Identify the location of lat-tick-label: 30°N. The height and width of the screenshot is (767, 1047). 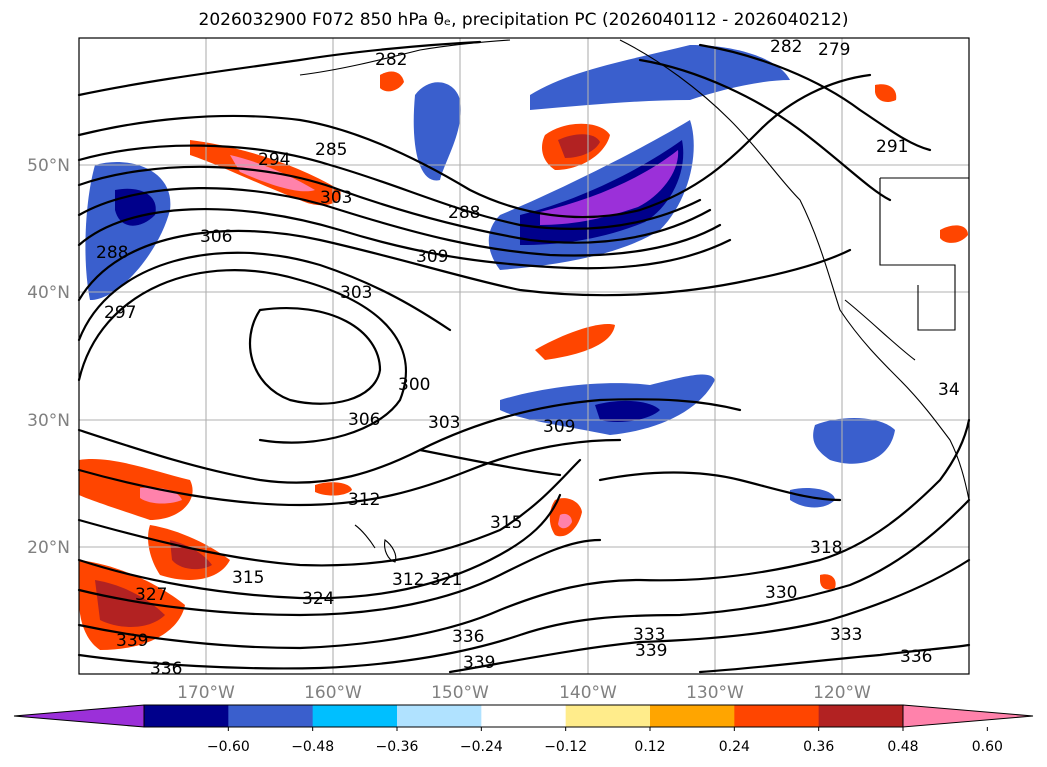
(48, 421).